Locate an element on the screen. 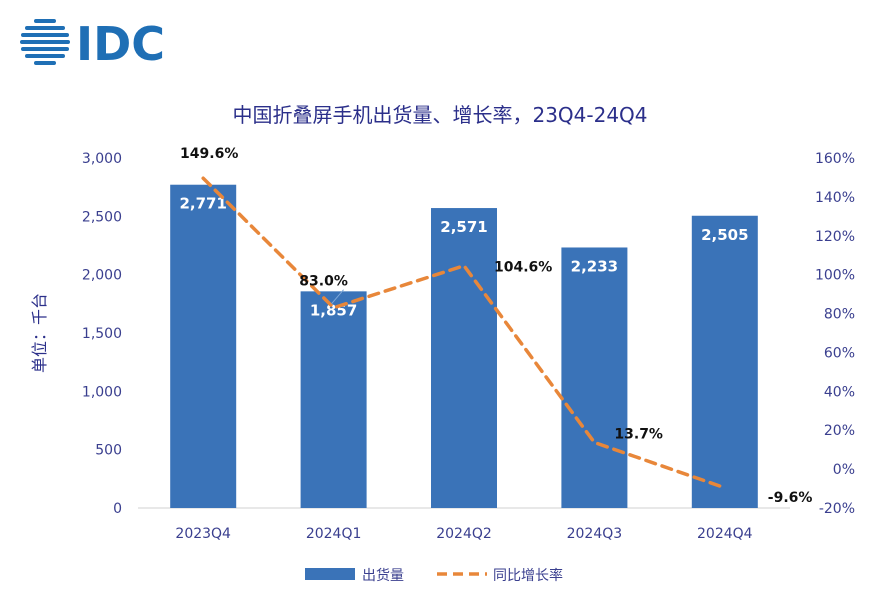  left-tick-label: 1,500 is located at coordinates (102, 334).